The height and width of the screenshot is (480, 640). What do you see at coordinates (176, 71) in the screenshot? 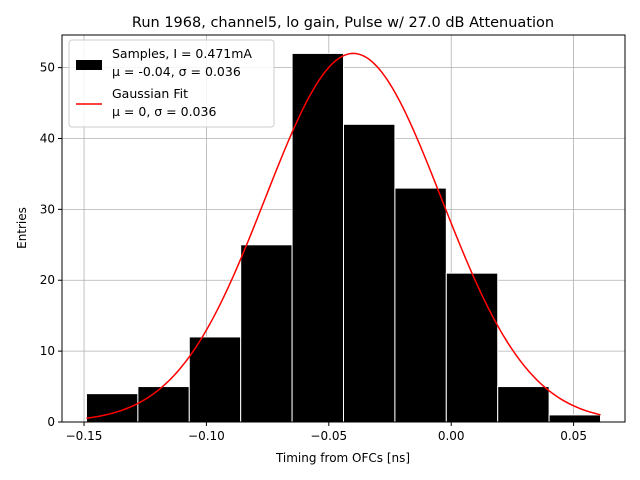
I see `legend-samples-stats: μ = -0.04, σ = 0.036` at bounding box center [176, 71].